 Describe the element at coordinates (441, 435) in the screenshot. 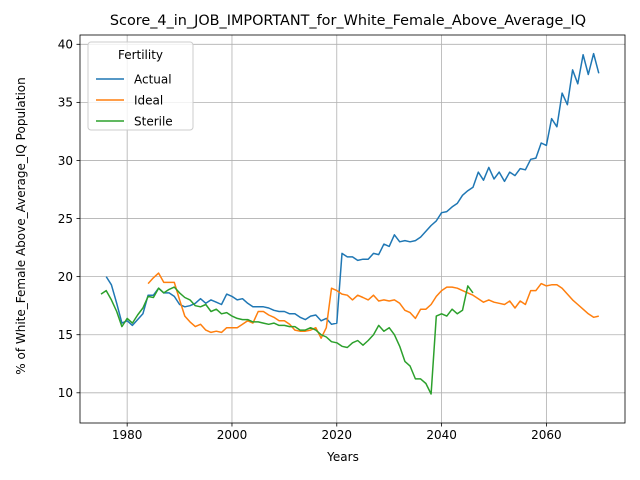

I see `x-tick-label: 2040` at that location.